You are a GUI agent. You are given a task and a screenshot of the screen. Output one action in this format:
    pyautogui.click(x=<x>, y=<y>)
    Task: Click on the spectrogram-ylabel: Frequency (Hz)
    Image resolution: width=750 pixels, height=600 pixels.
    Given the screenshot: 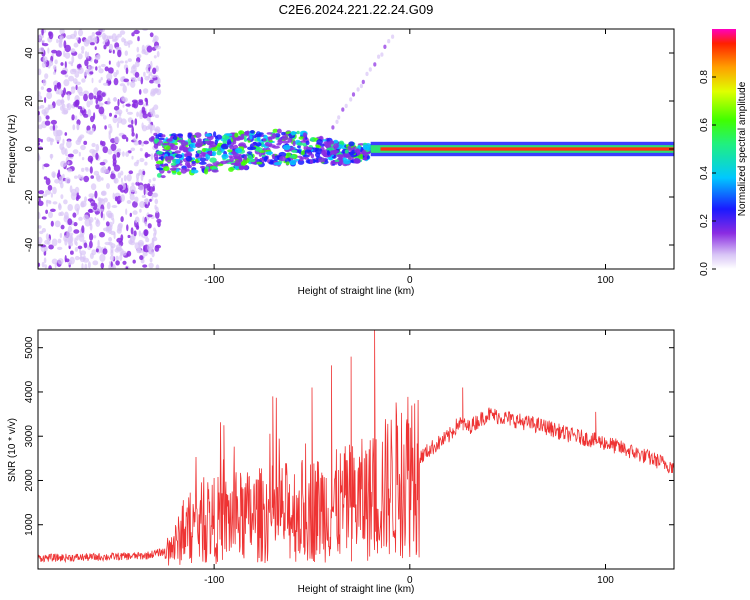 What is the action you would take?
    pyautogui.click(x=12, y=149)
    